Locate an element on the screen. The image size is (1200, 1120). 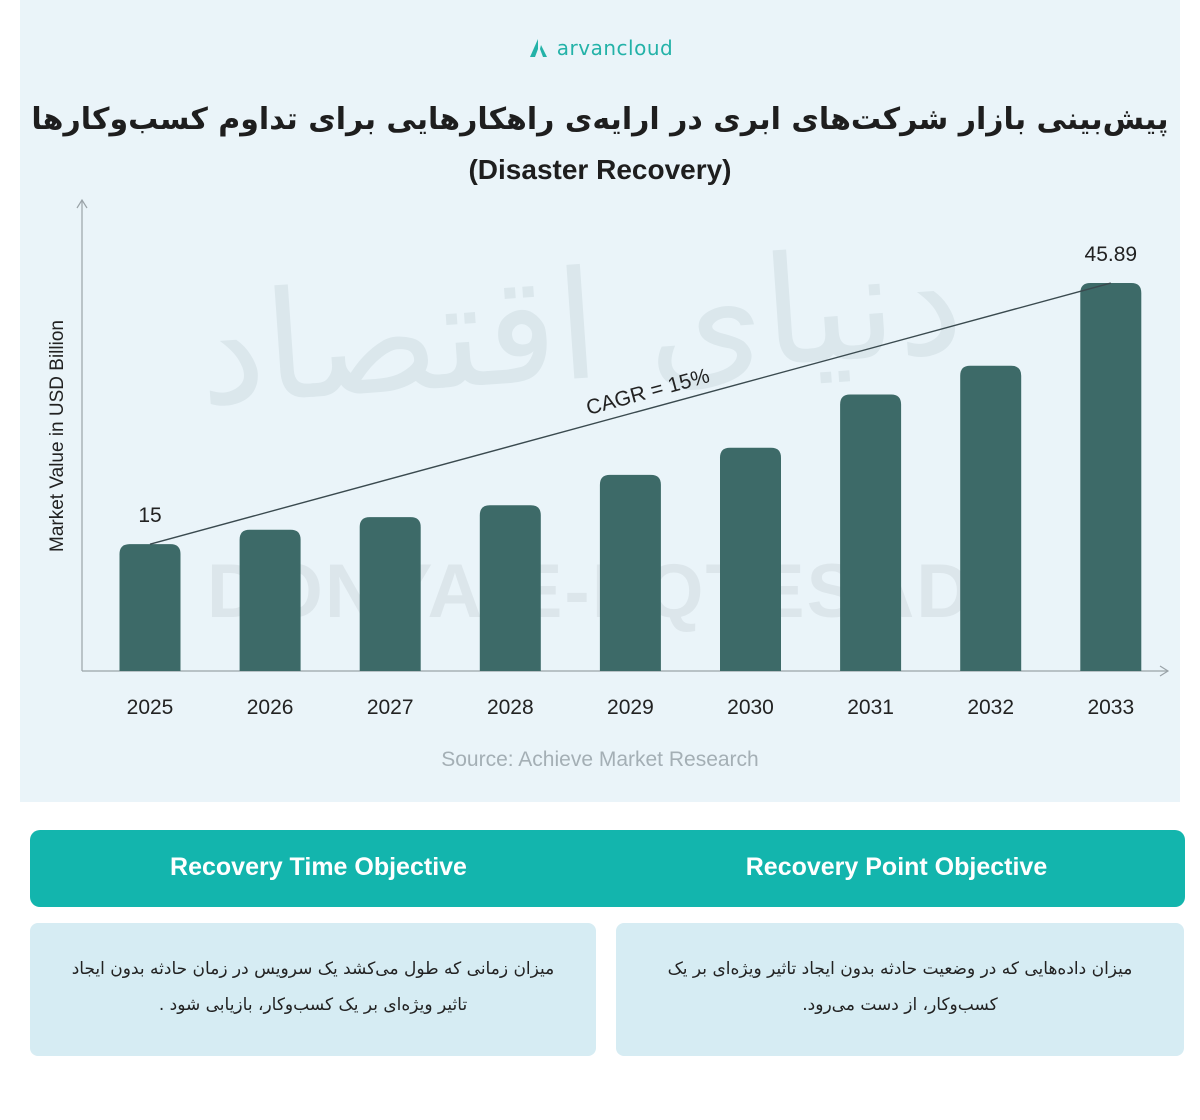
data-label-2033: 45.89 is located at coordinates (1111, 254).